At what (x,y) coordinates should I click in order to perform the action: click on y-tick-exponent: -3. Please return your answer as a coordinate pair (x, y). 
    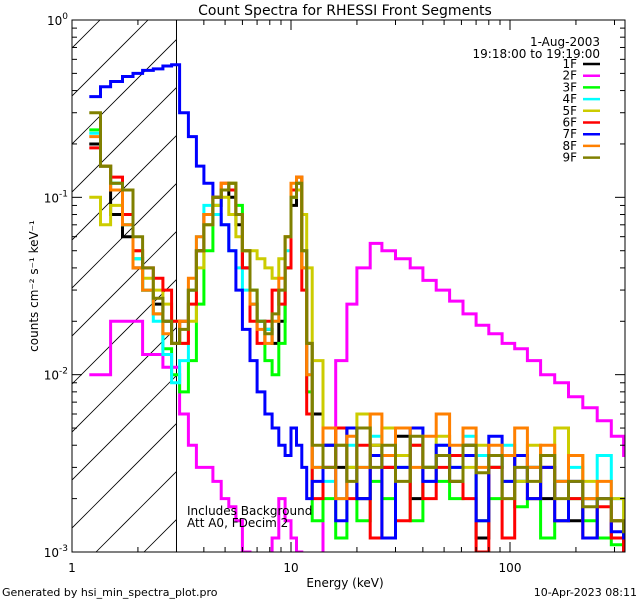
    Looking at the image, I should click on (63, 549).